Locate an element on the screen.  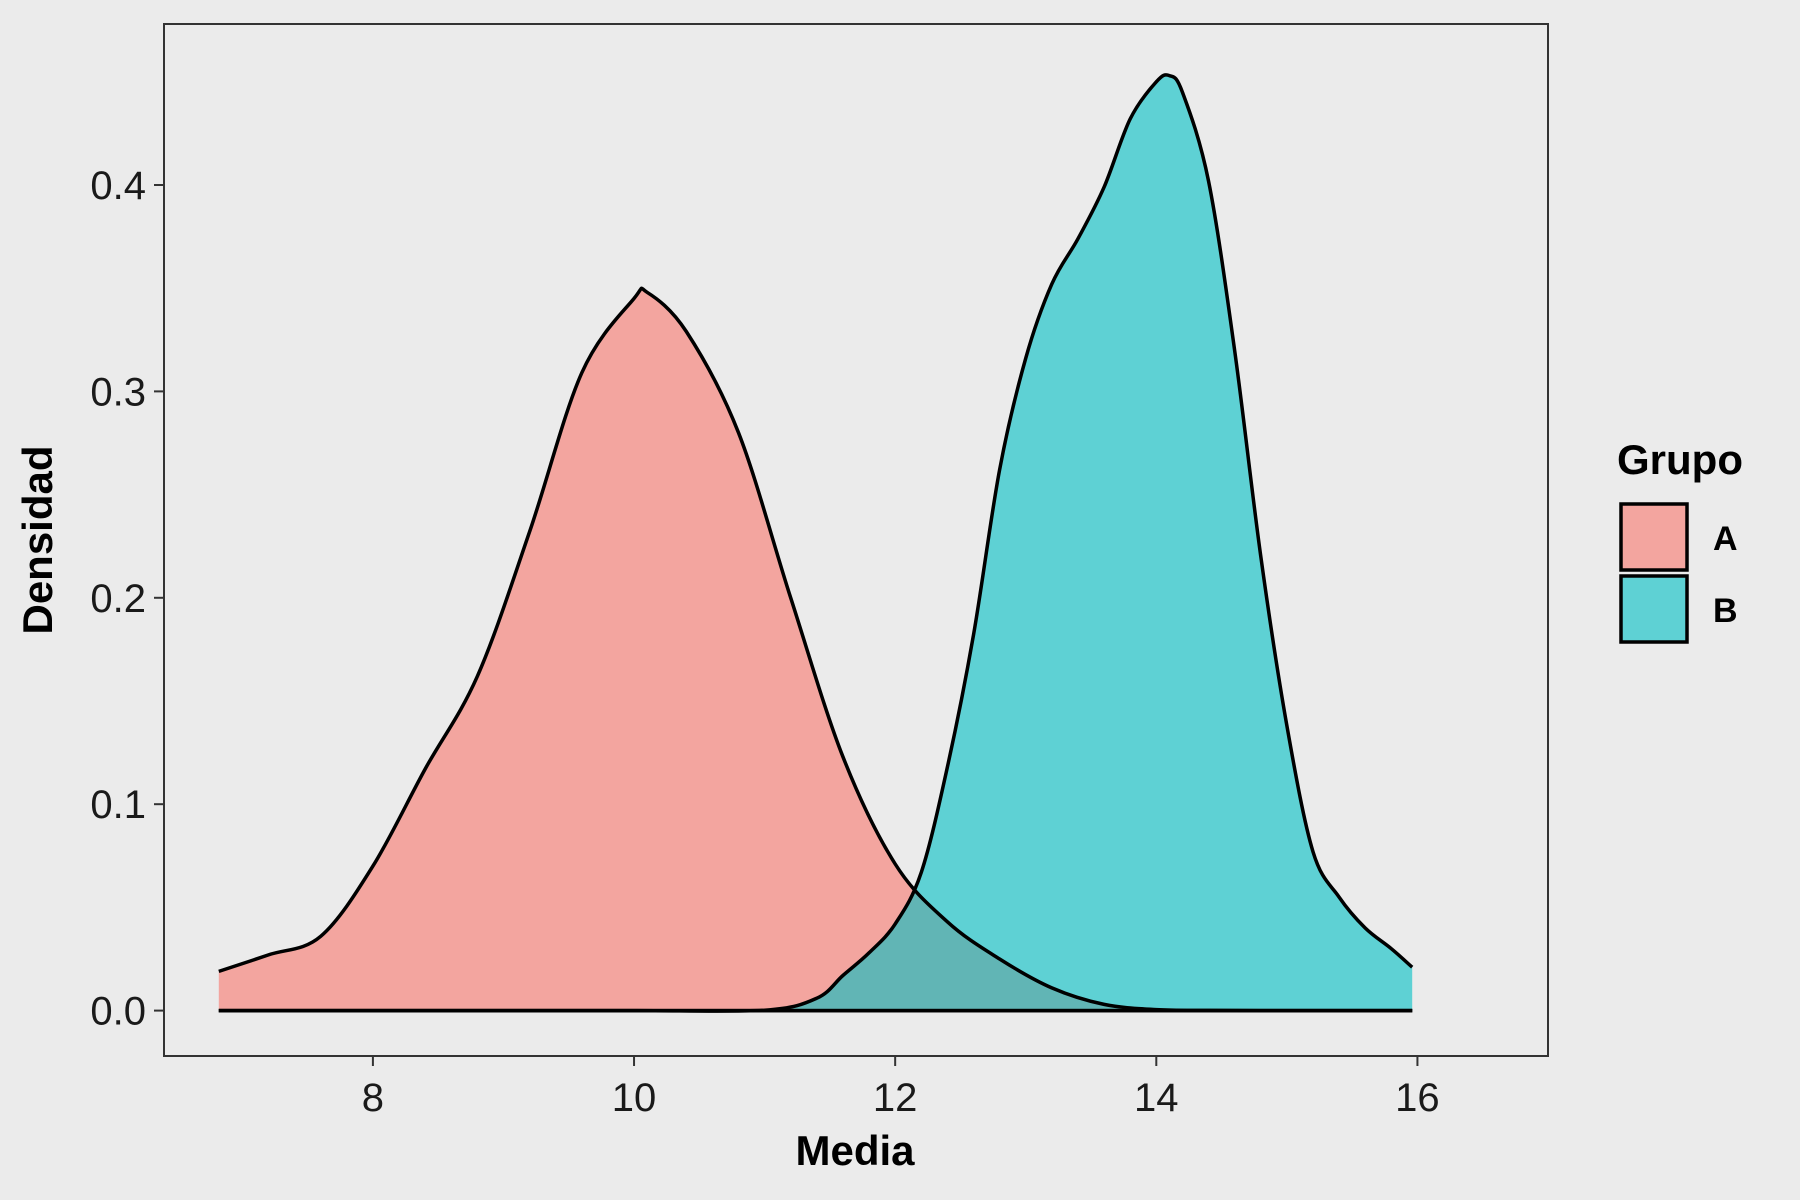
legend-title: Grupo is located at coordinates (1680, 459).